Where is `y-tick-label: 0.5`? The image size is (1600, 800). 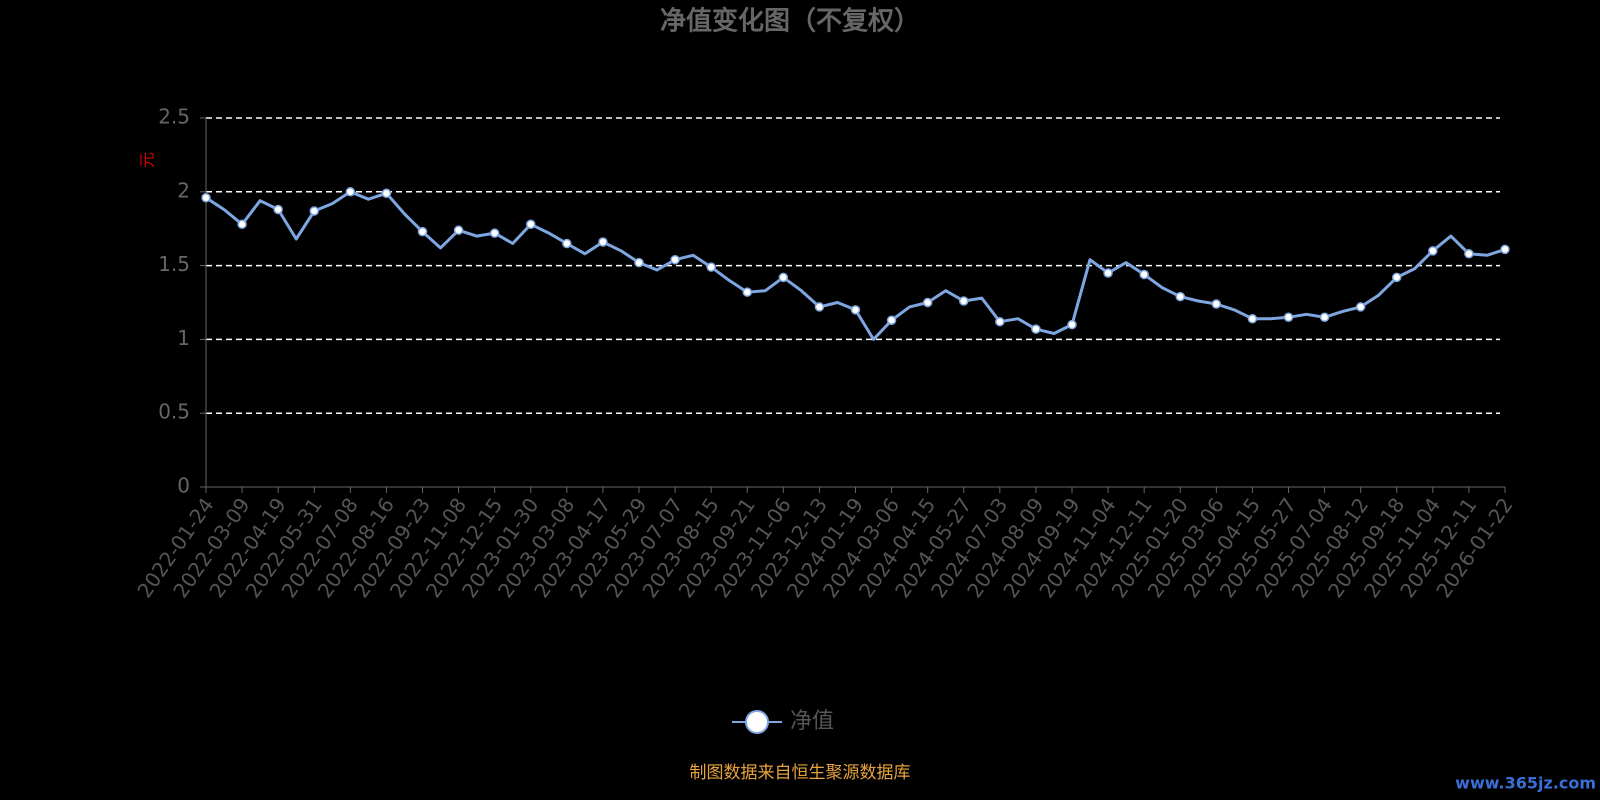 y-tick-label: 0.5 is located at coordinates (174, 412).